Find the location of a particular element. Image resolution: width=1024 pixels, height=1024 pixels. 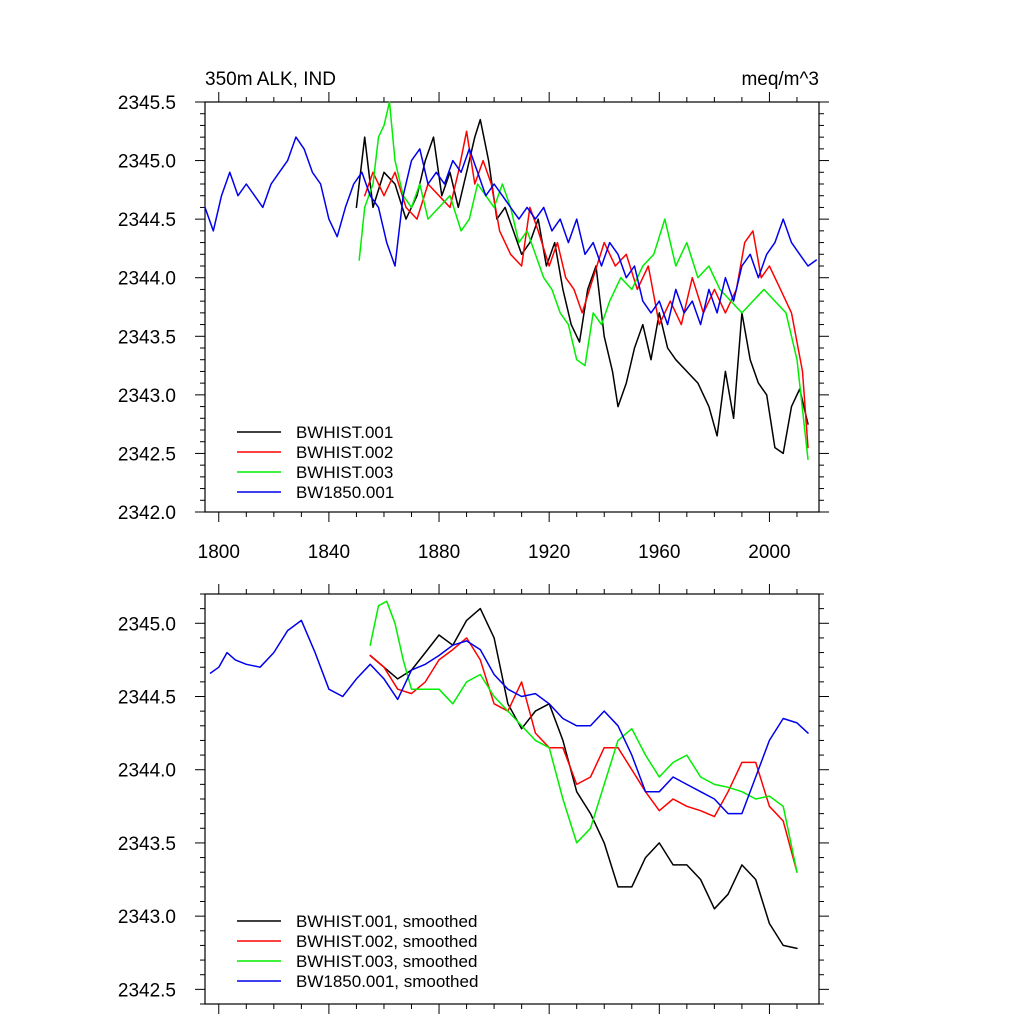

legend-label: BWHIST.002 is located at coordinates (344, 452).